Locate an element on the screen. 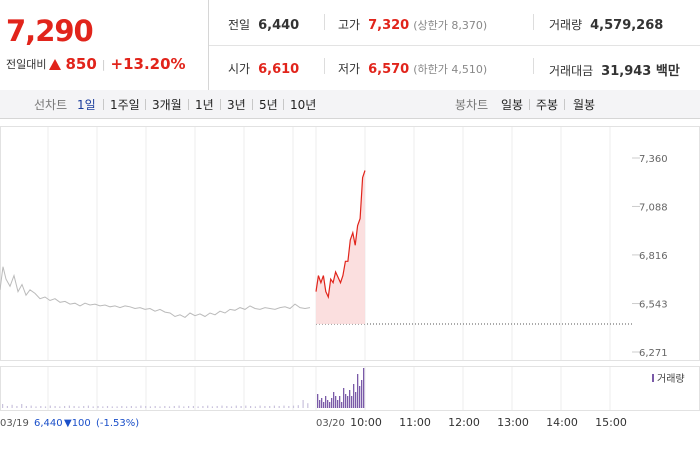  prev-pct-footer: (-1.53%) is located at coordinates (117, 423).